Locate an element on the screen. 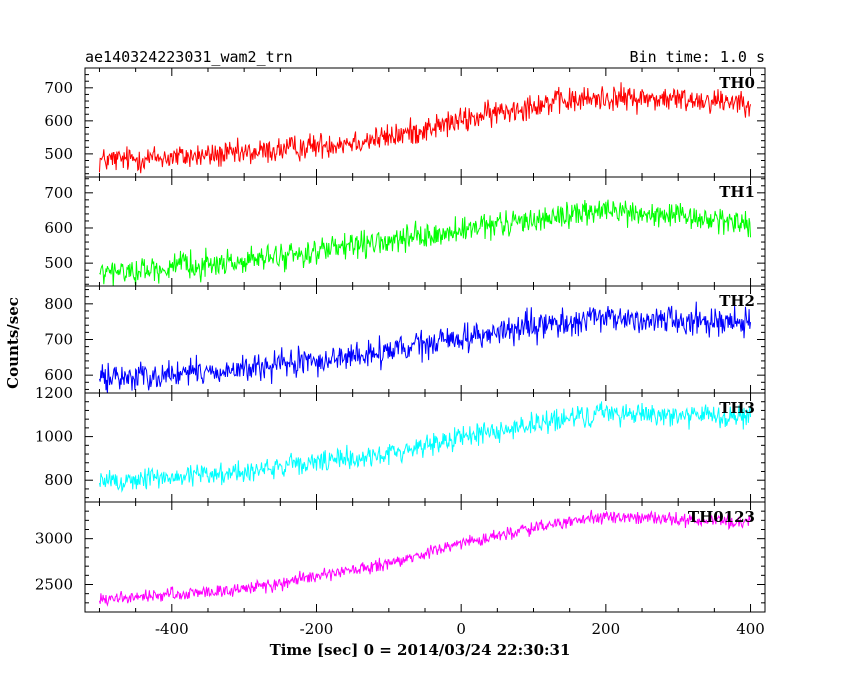 This screenshot has height=680, width=850. series-line-th0 is located at coordinates (425, 128).